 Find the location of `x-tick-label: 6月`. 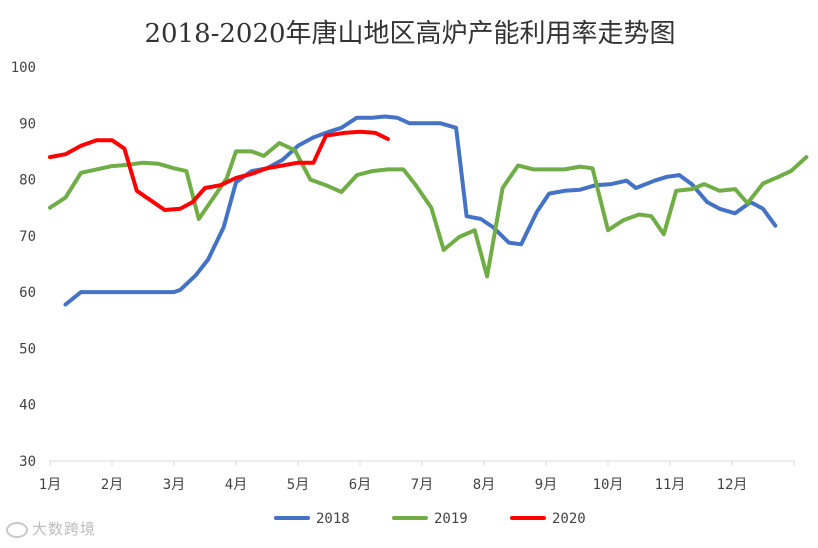

x-tick-label: 6月 is located at coordinates (360, 485).